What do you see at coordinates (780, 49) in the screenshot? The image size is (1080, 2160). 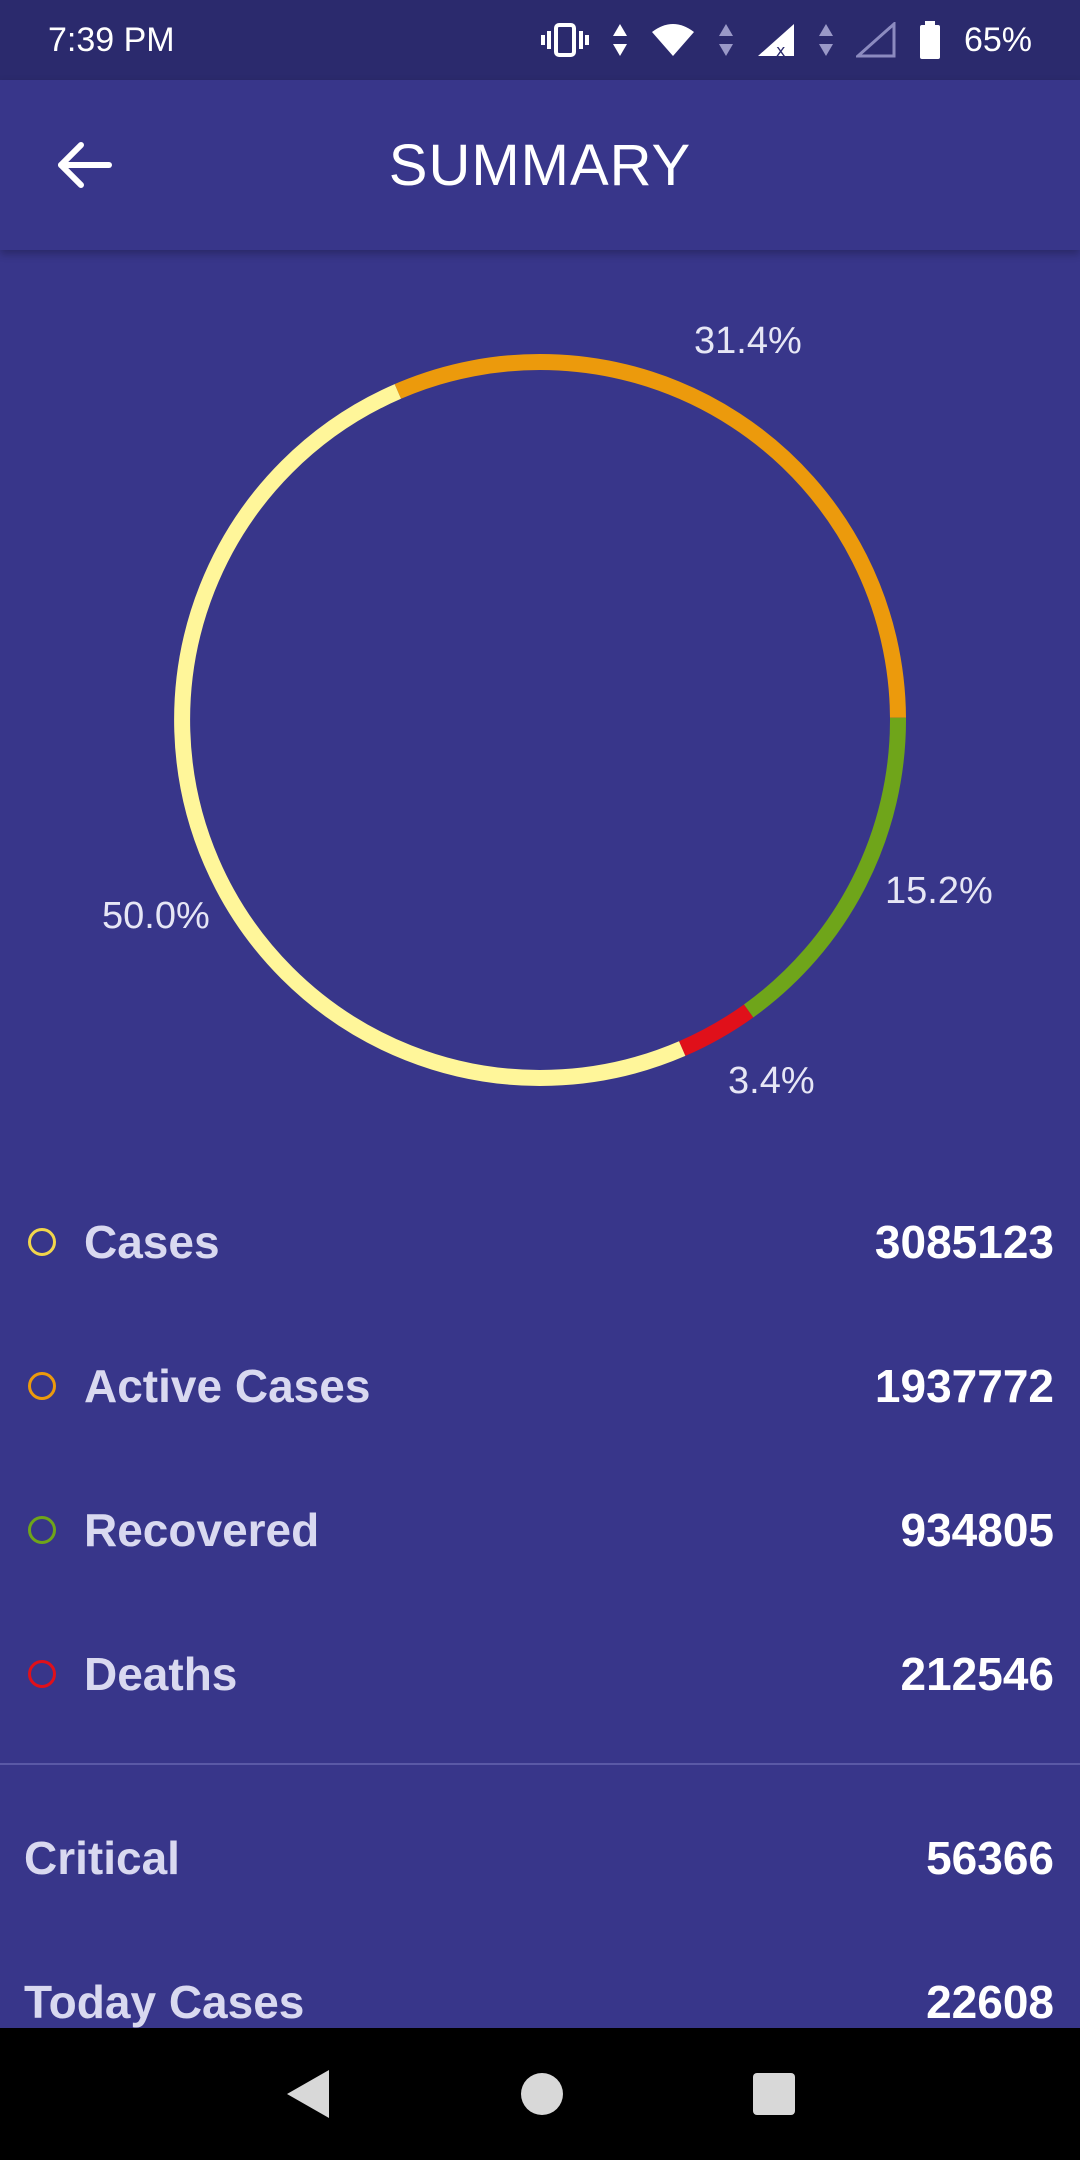 I see `svg-text: x` at bounding box center [780, 49].